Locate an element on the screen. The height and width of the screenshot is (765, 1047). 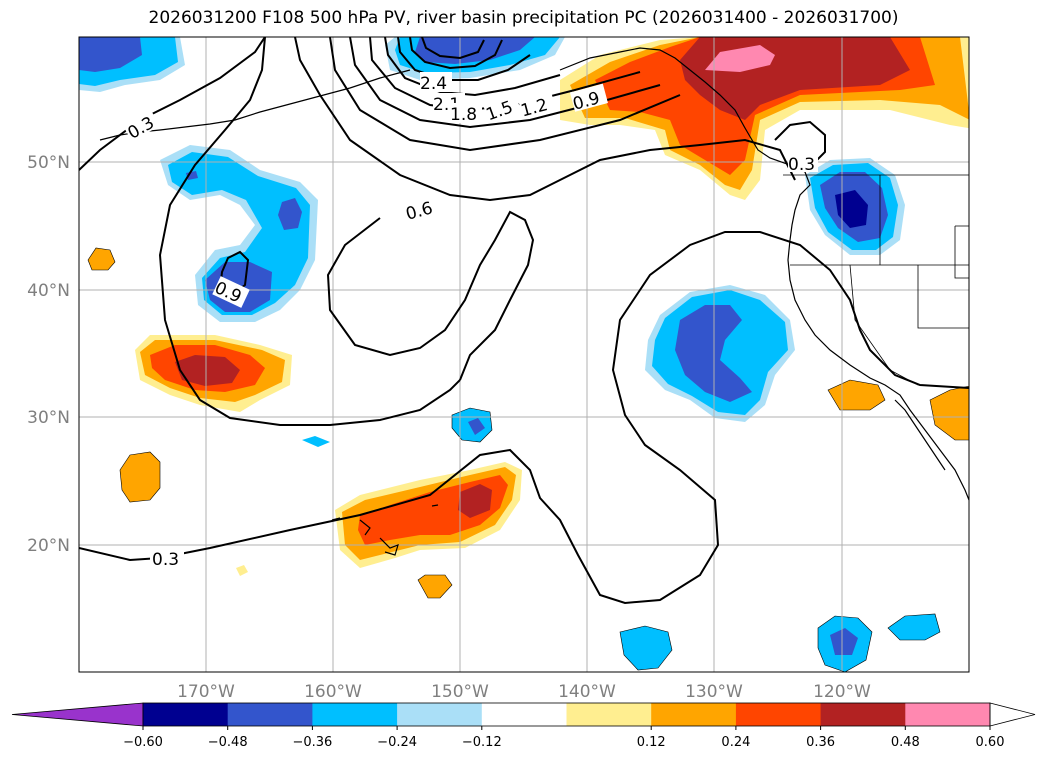
lon-label-140w: 140°W is located at coordinates (587, 692).